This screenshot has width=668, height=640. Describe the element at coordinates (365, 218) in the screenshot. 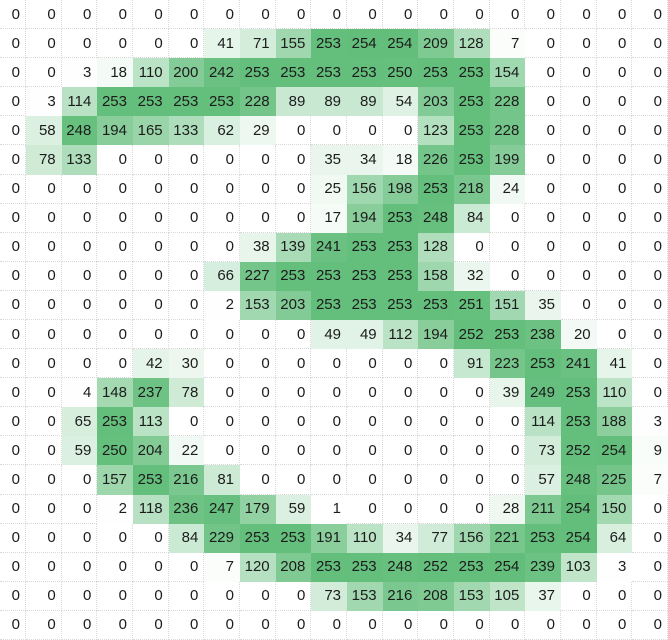

I see `heatmap-cell: 194` at that location.